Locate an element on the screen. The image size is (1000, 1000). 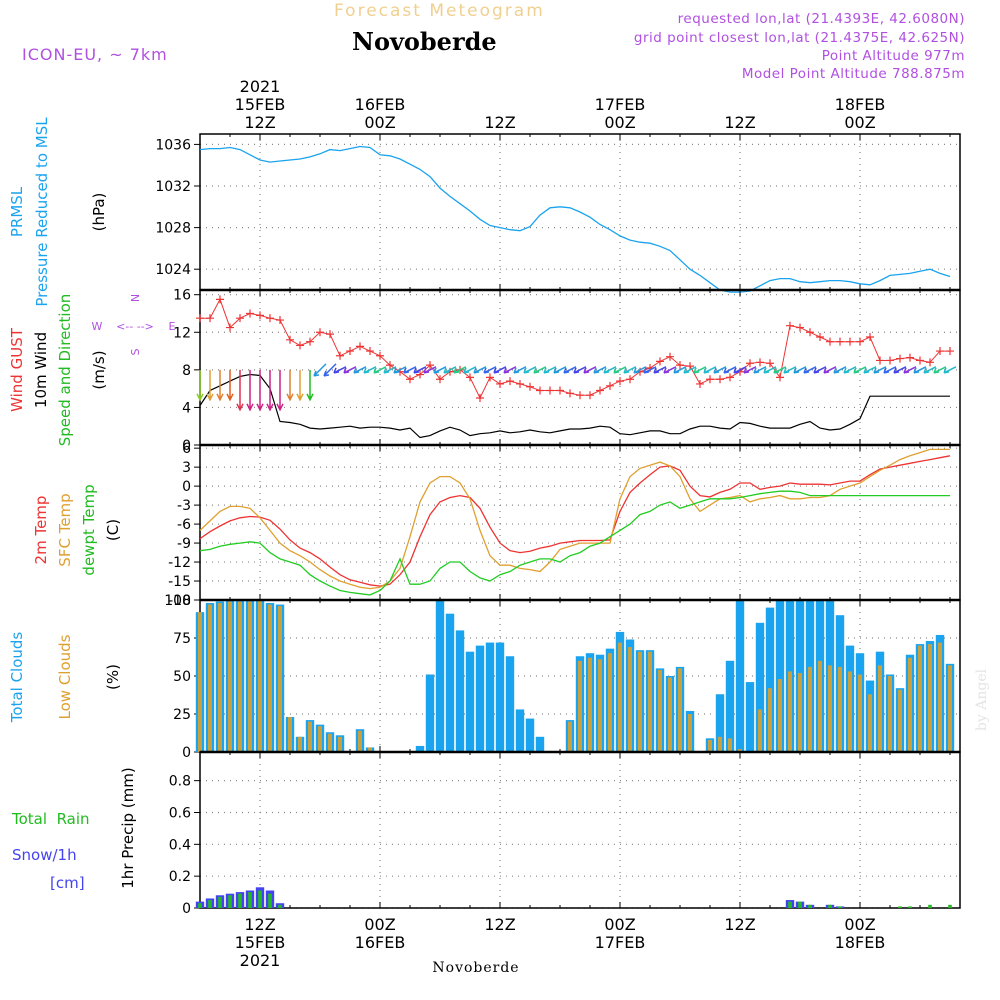
compass-arrows-h: <-- --> is located at coordinates (135, 326).